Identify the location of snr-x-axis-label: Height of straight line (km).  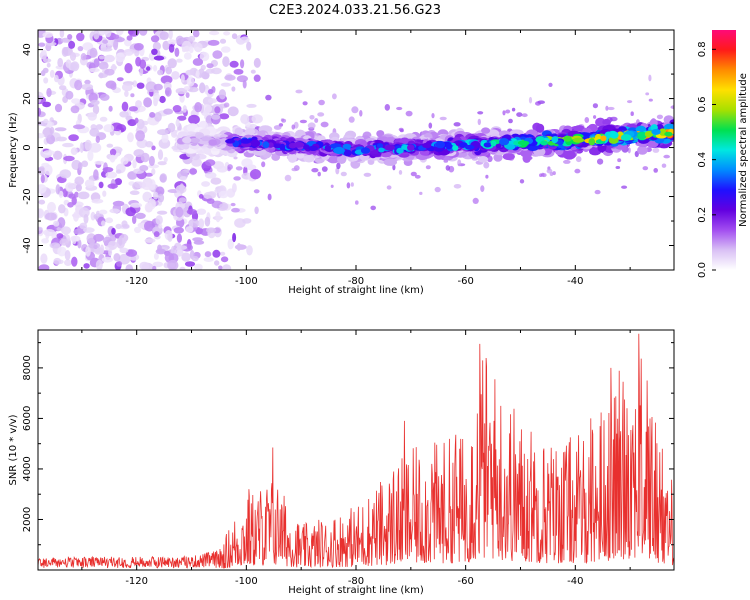
(356, 590).